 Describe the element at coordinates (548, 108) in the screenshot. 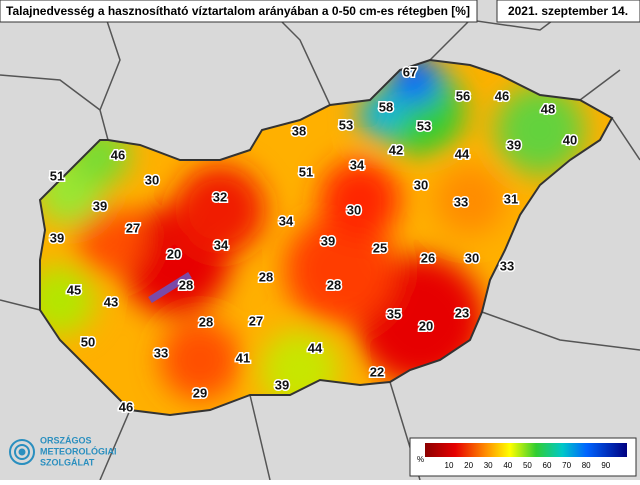

I see `station-value: 48` at that location.